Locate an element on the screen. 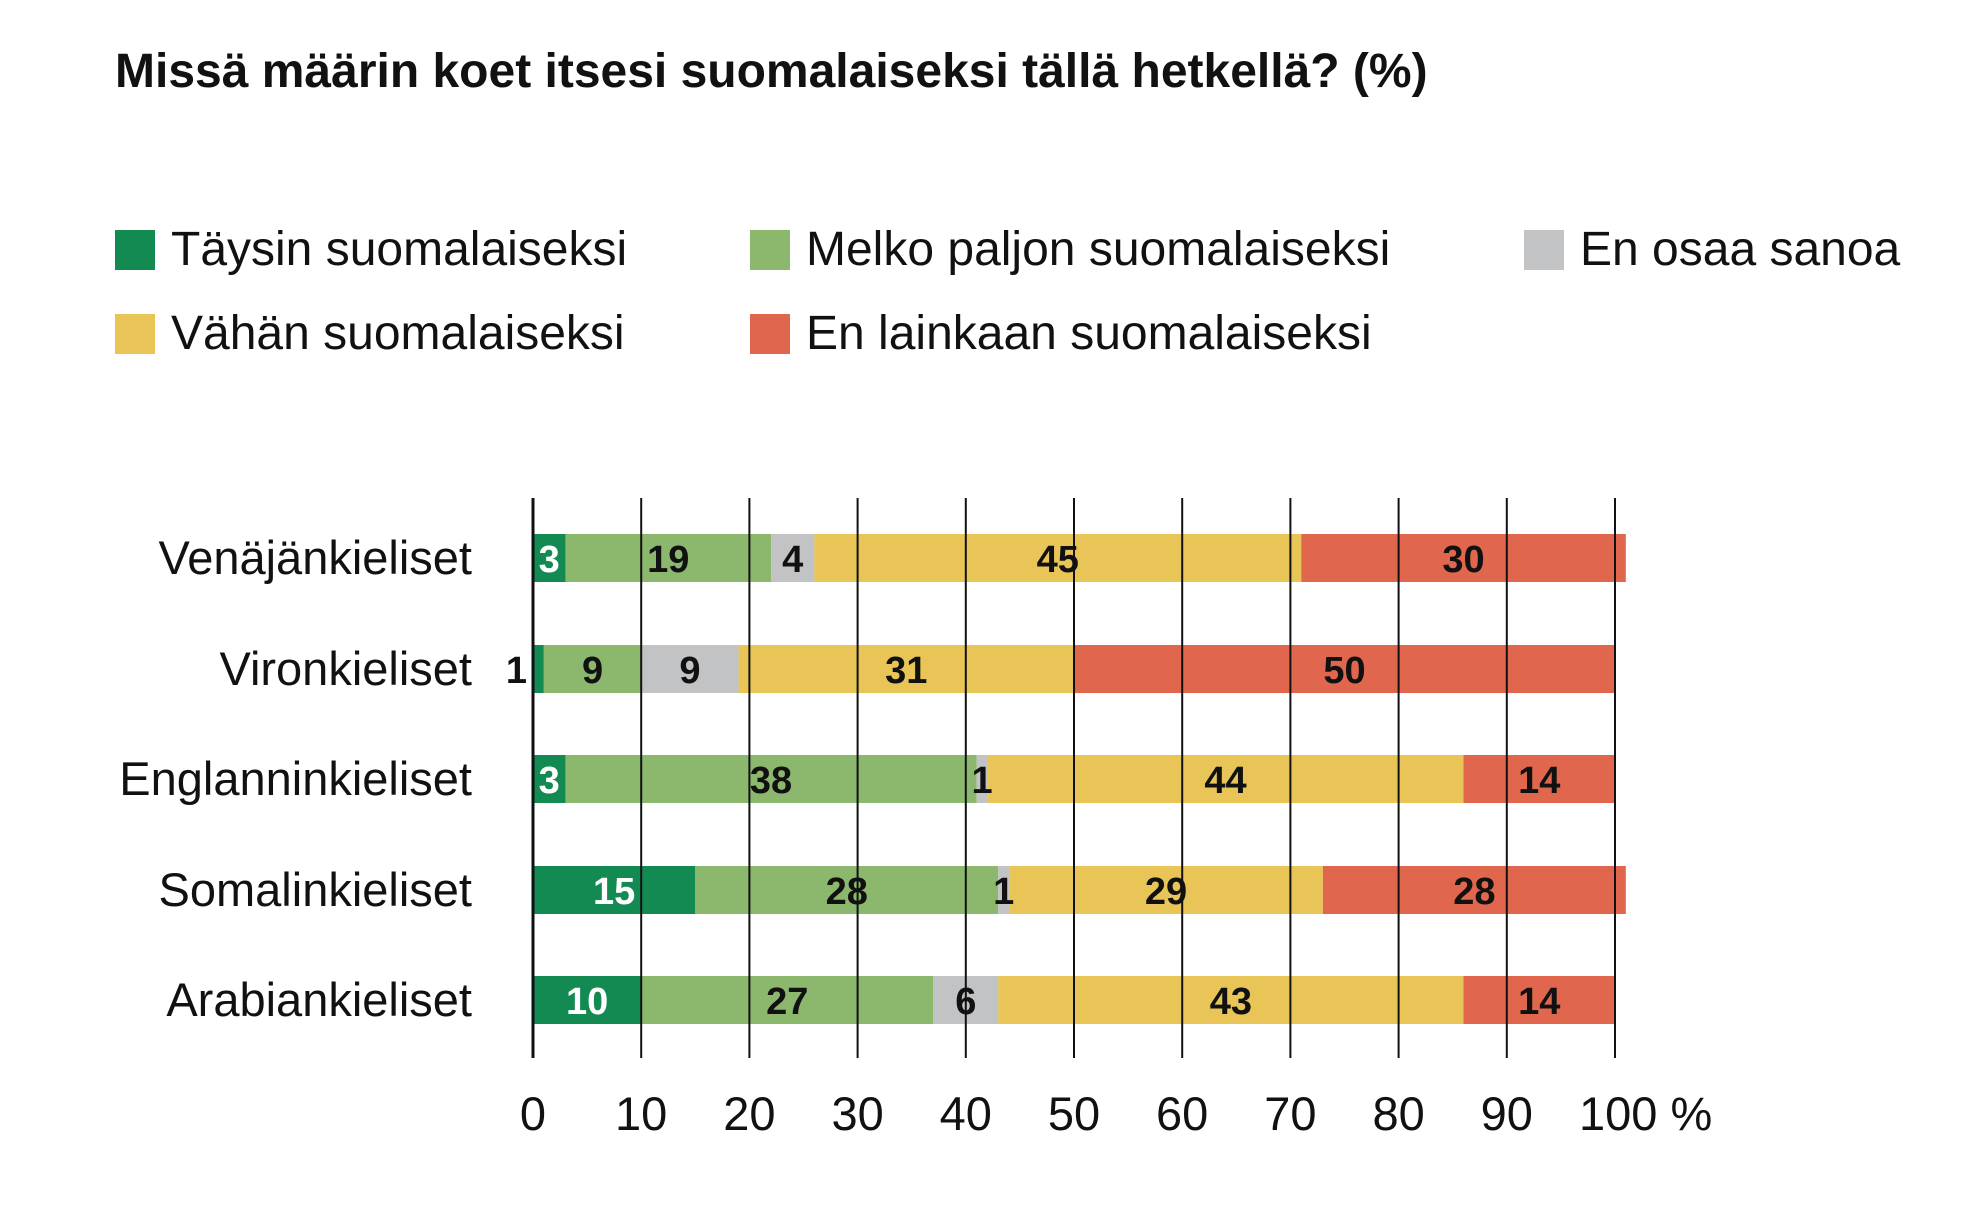 This screenshot has height=1219, width=1986. data-label: 29 is located at coordinates (1166, 892).